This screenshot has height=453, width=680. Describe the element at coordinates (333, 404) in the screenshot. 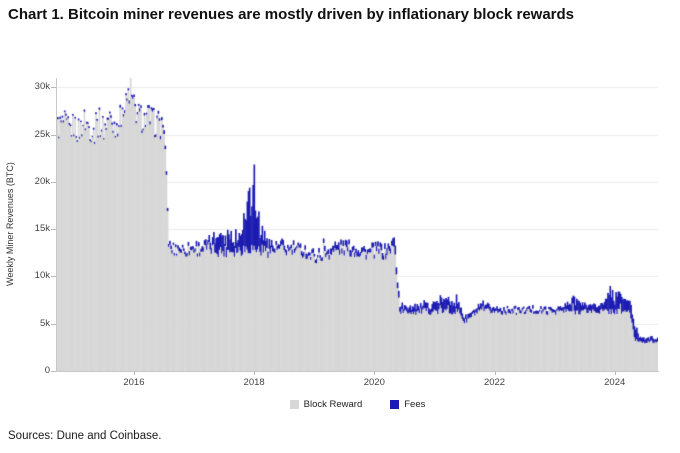

I see `legend-label-block-reward: Block Reward` at that location.